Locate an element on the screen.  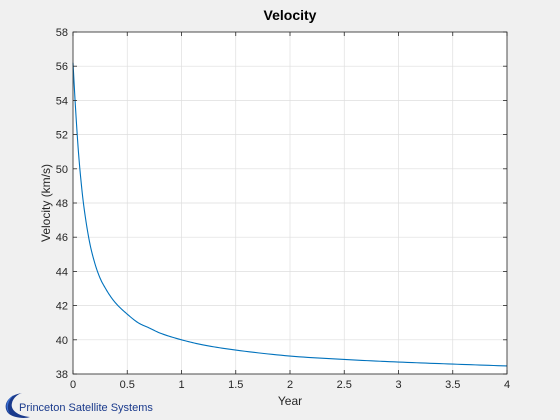
y-tick-label: 40 is located at coordinates (62, 341).